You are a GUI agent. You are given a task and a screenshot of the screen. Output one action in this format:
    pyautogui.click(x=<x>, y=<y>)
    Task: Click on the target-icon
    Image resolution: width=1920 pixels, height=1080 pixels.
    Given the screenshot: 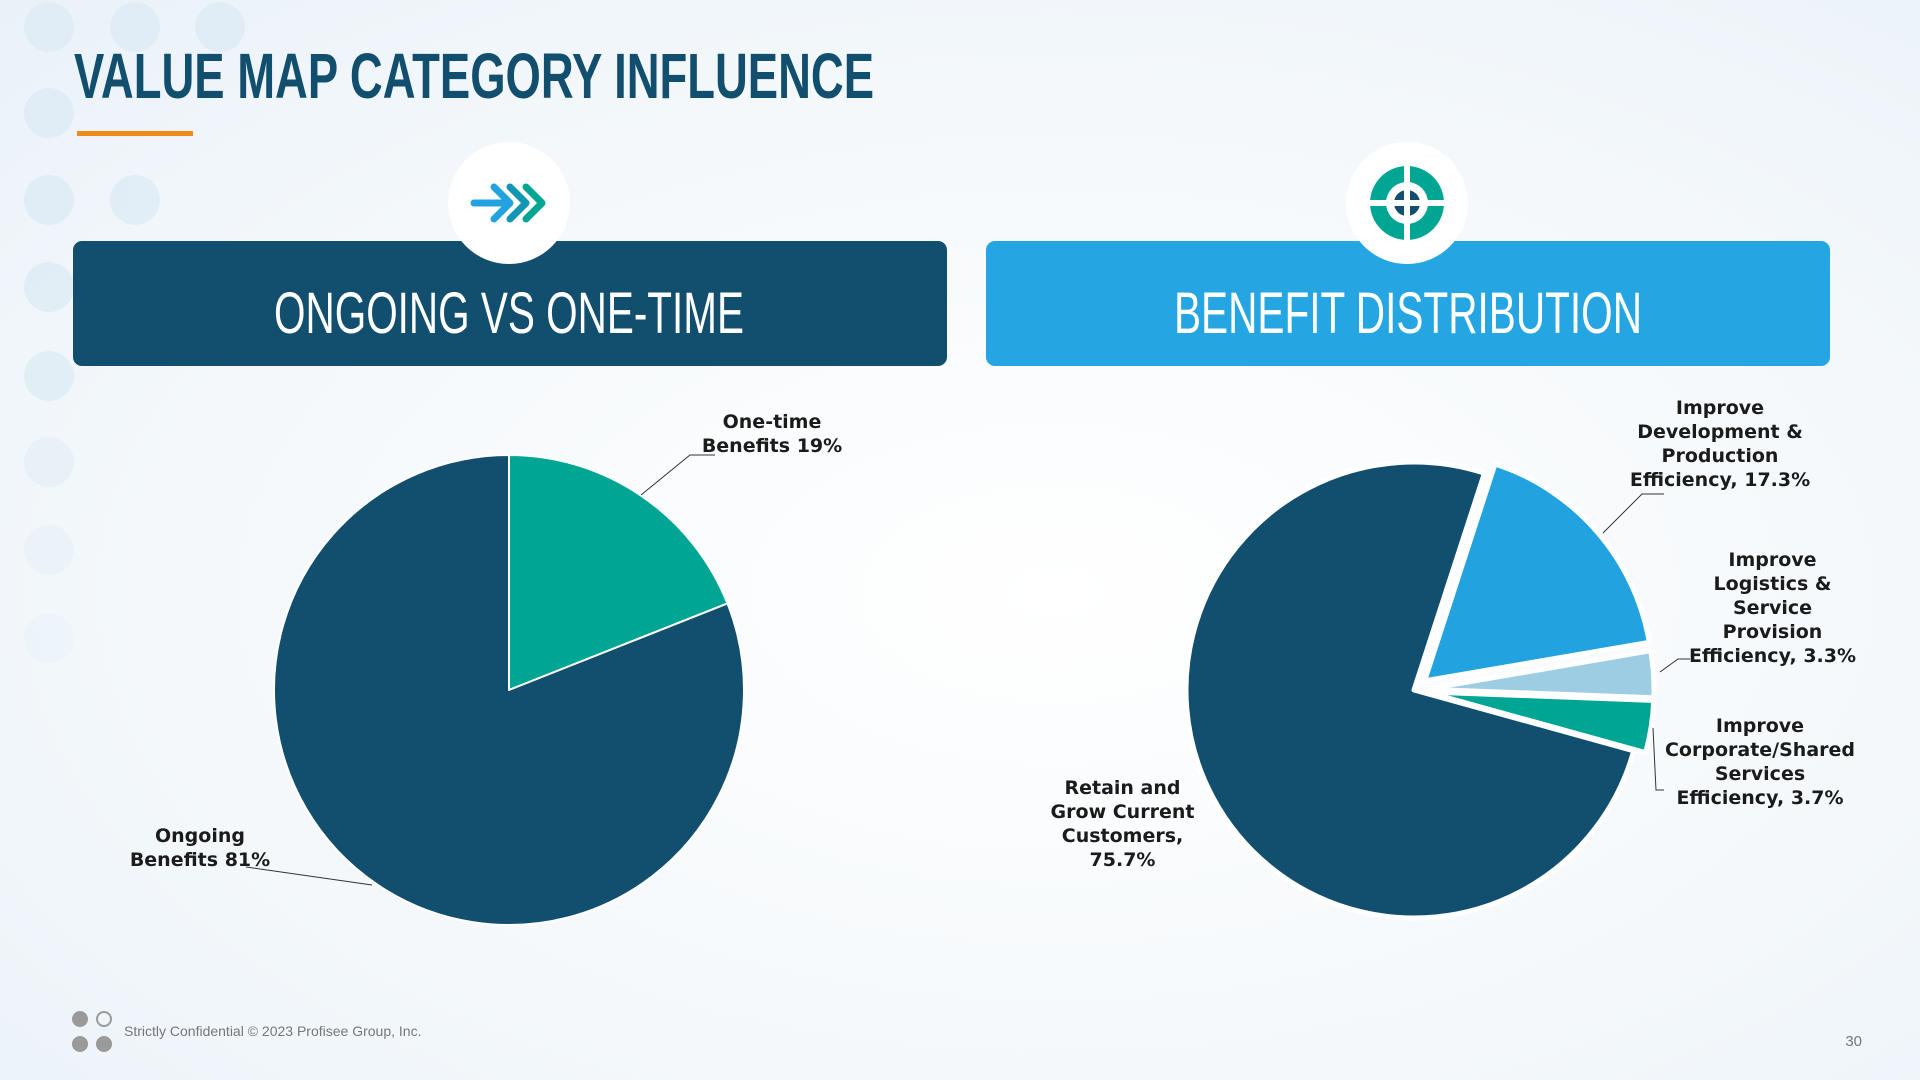 What is the action you would take?
    pyautogui.click(x=1407, y=203)
    